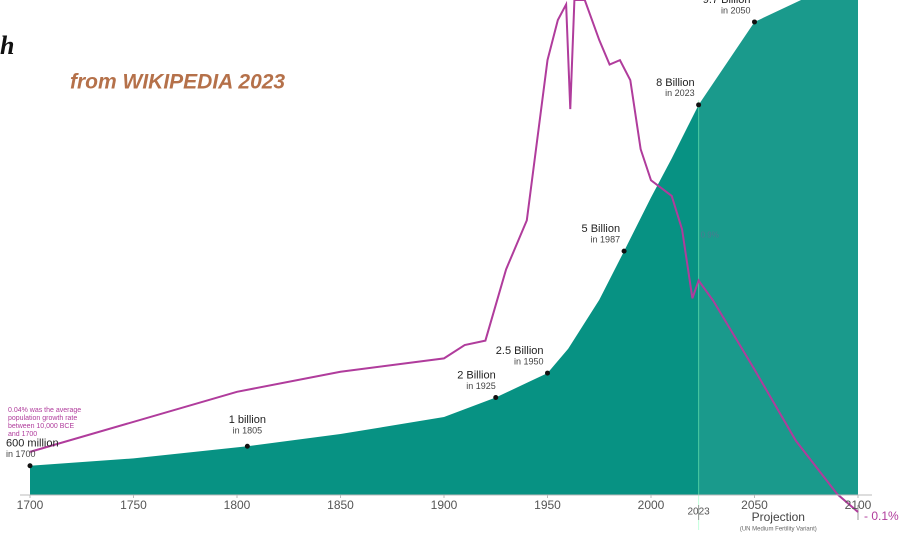 This screenshot has width=900, height=536. Describe the element at coordinates (547, 505) in the screenshot. I see `x-tick-label: 1950` at that location.